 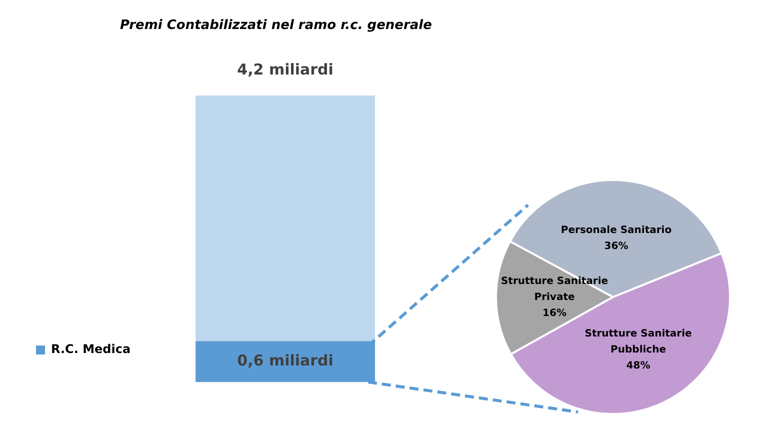 I want to click on total-label: 4,2 miliardi, so click(x=285, y=69).